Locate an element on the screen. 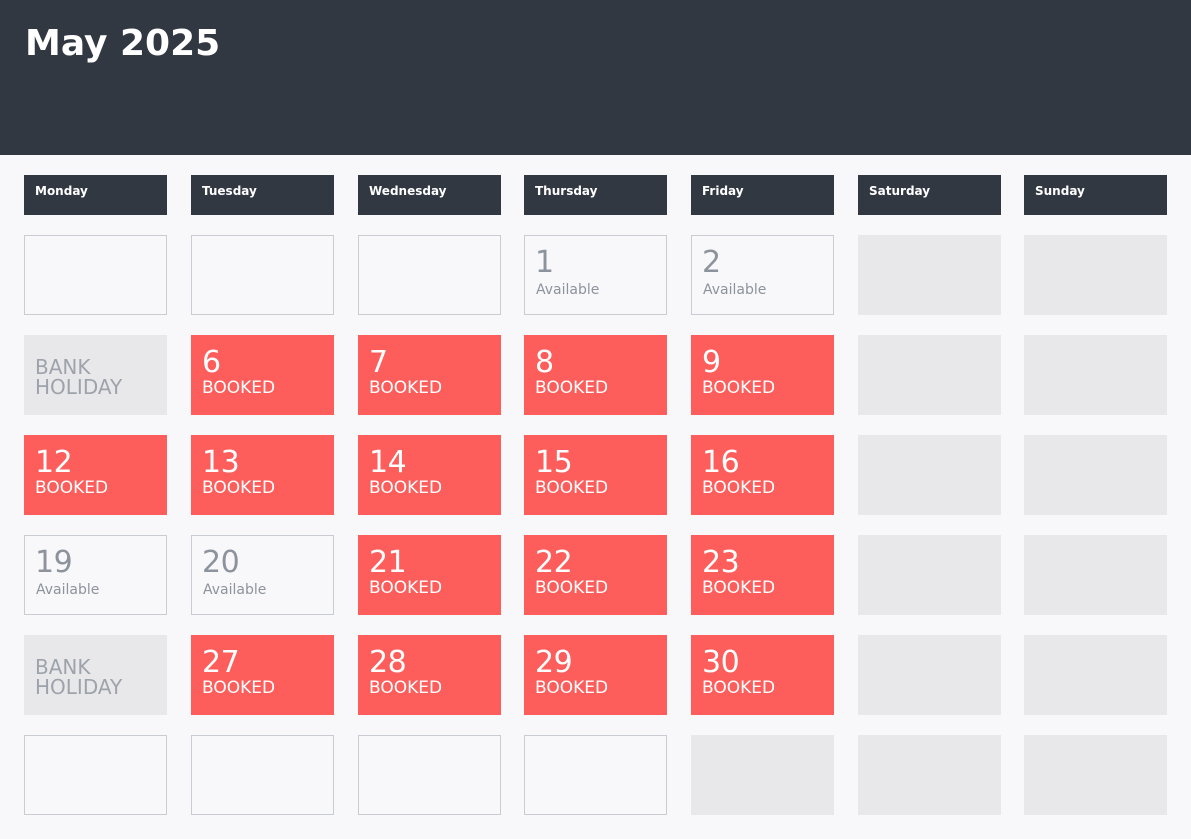 This screenshot has height=839, width=1191. day-cell-booked: 21 BOOKED is located at coordinates (429, 575).